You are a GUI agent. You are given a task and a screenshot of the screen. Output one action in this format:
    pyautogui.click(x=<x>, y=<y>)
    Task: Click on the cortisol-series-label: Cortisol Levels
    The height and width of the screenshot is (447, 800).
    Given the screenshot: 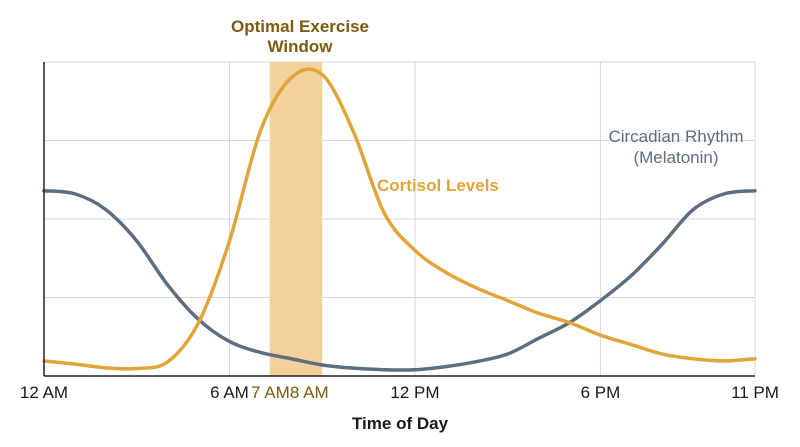 What is the action you would take?
    pyautogui.click(x=438, y=185)
    